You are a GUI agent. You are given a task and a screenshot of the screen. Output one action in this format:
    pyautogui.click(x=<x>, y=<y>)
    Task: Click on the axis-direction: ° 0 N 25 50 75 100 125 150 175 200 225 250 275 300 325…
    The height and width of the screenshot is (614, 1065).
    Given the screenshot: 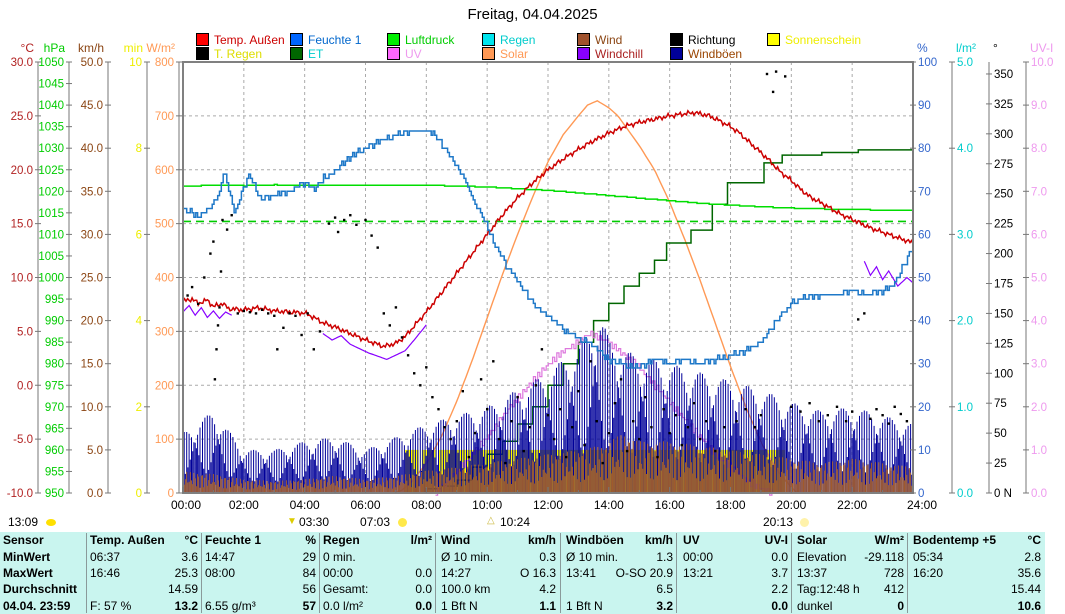 What is the action you would take?
    pyautogui.click(x=999, y=270)
    